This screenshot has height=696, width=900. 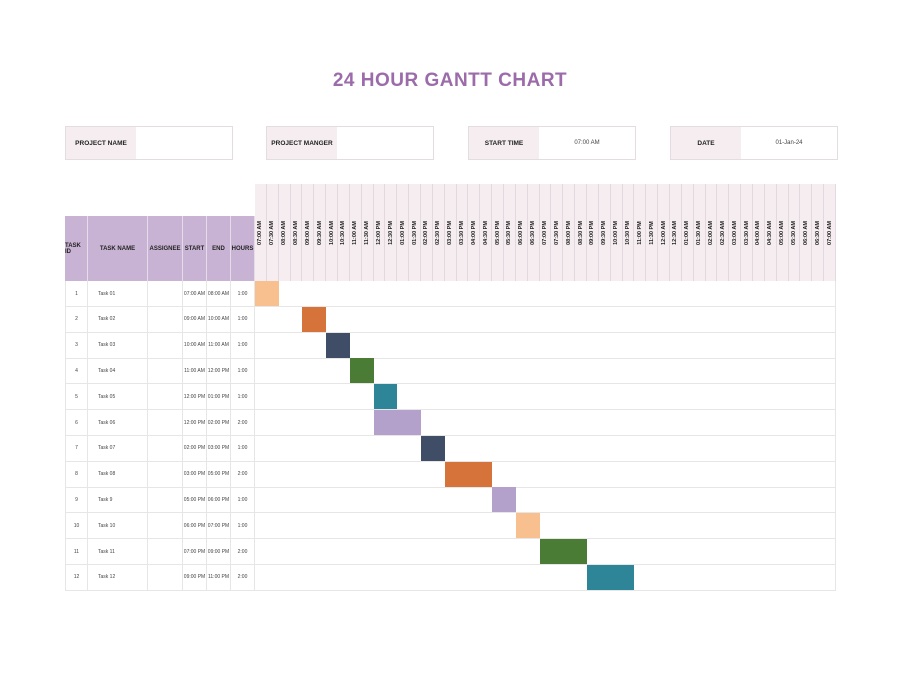 What do you see at coordinates (76, 474) in the screenshot?
I see `task-id-cell: 8` at bounding box center [76, 474].